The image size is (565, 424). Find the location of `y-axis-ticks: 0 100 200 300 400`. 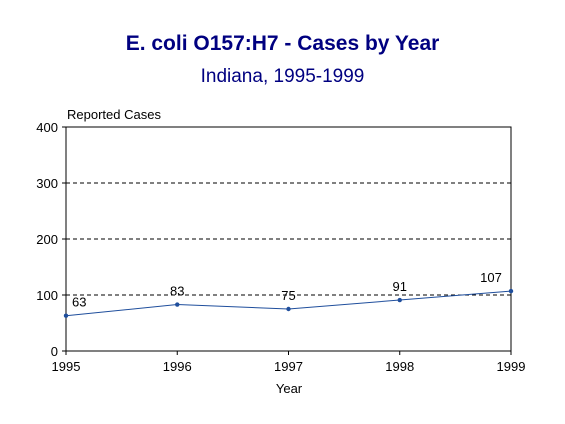

y-axis-ticks: 0 100 200 300 400 is located at coordinates (51, 239).